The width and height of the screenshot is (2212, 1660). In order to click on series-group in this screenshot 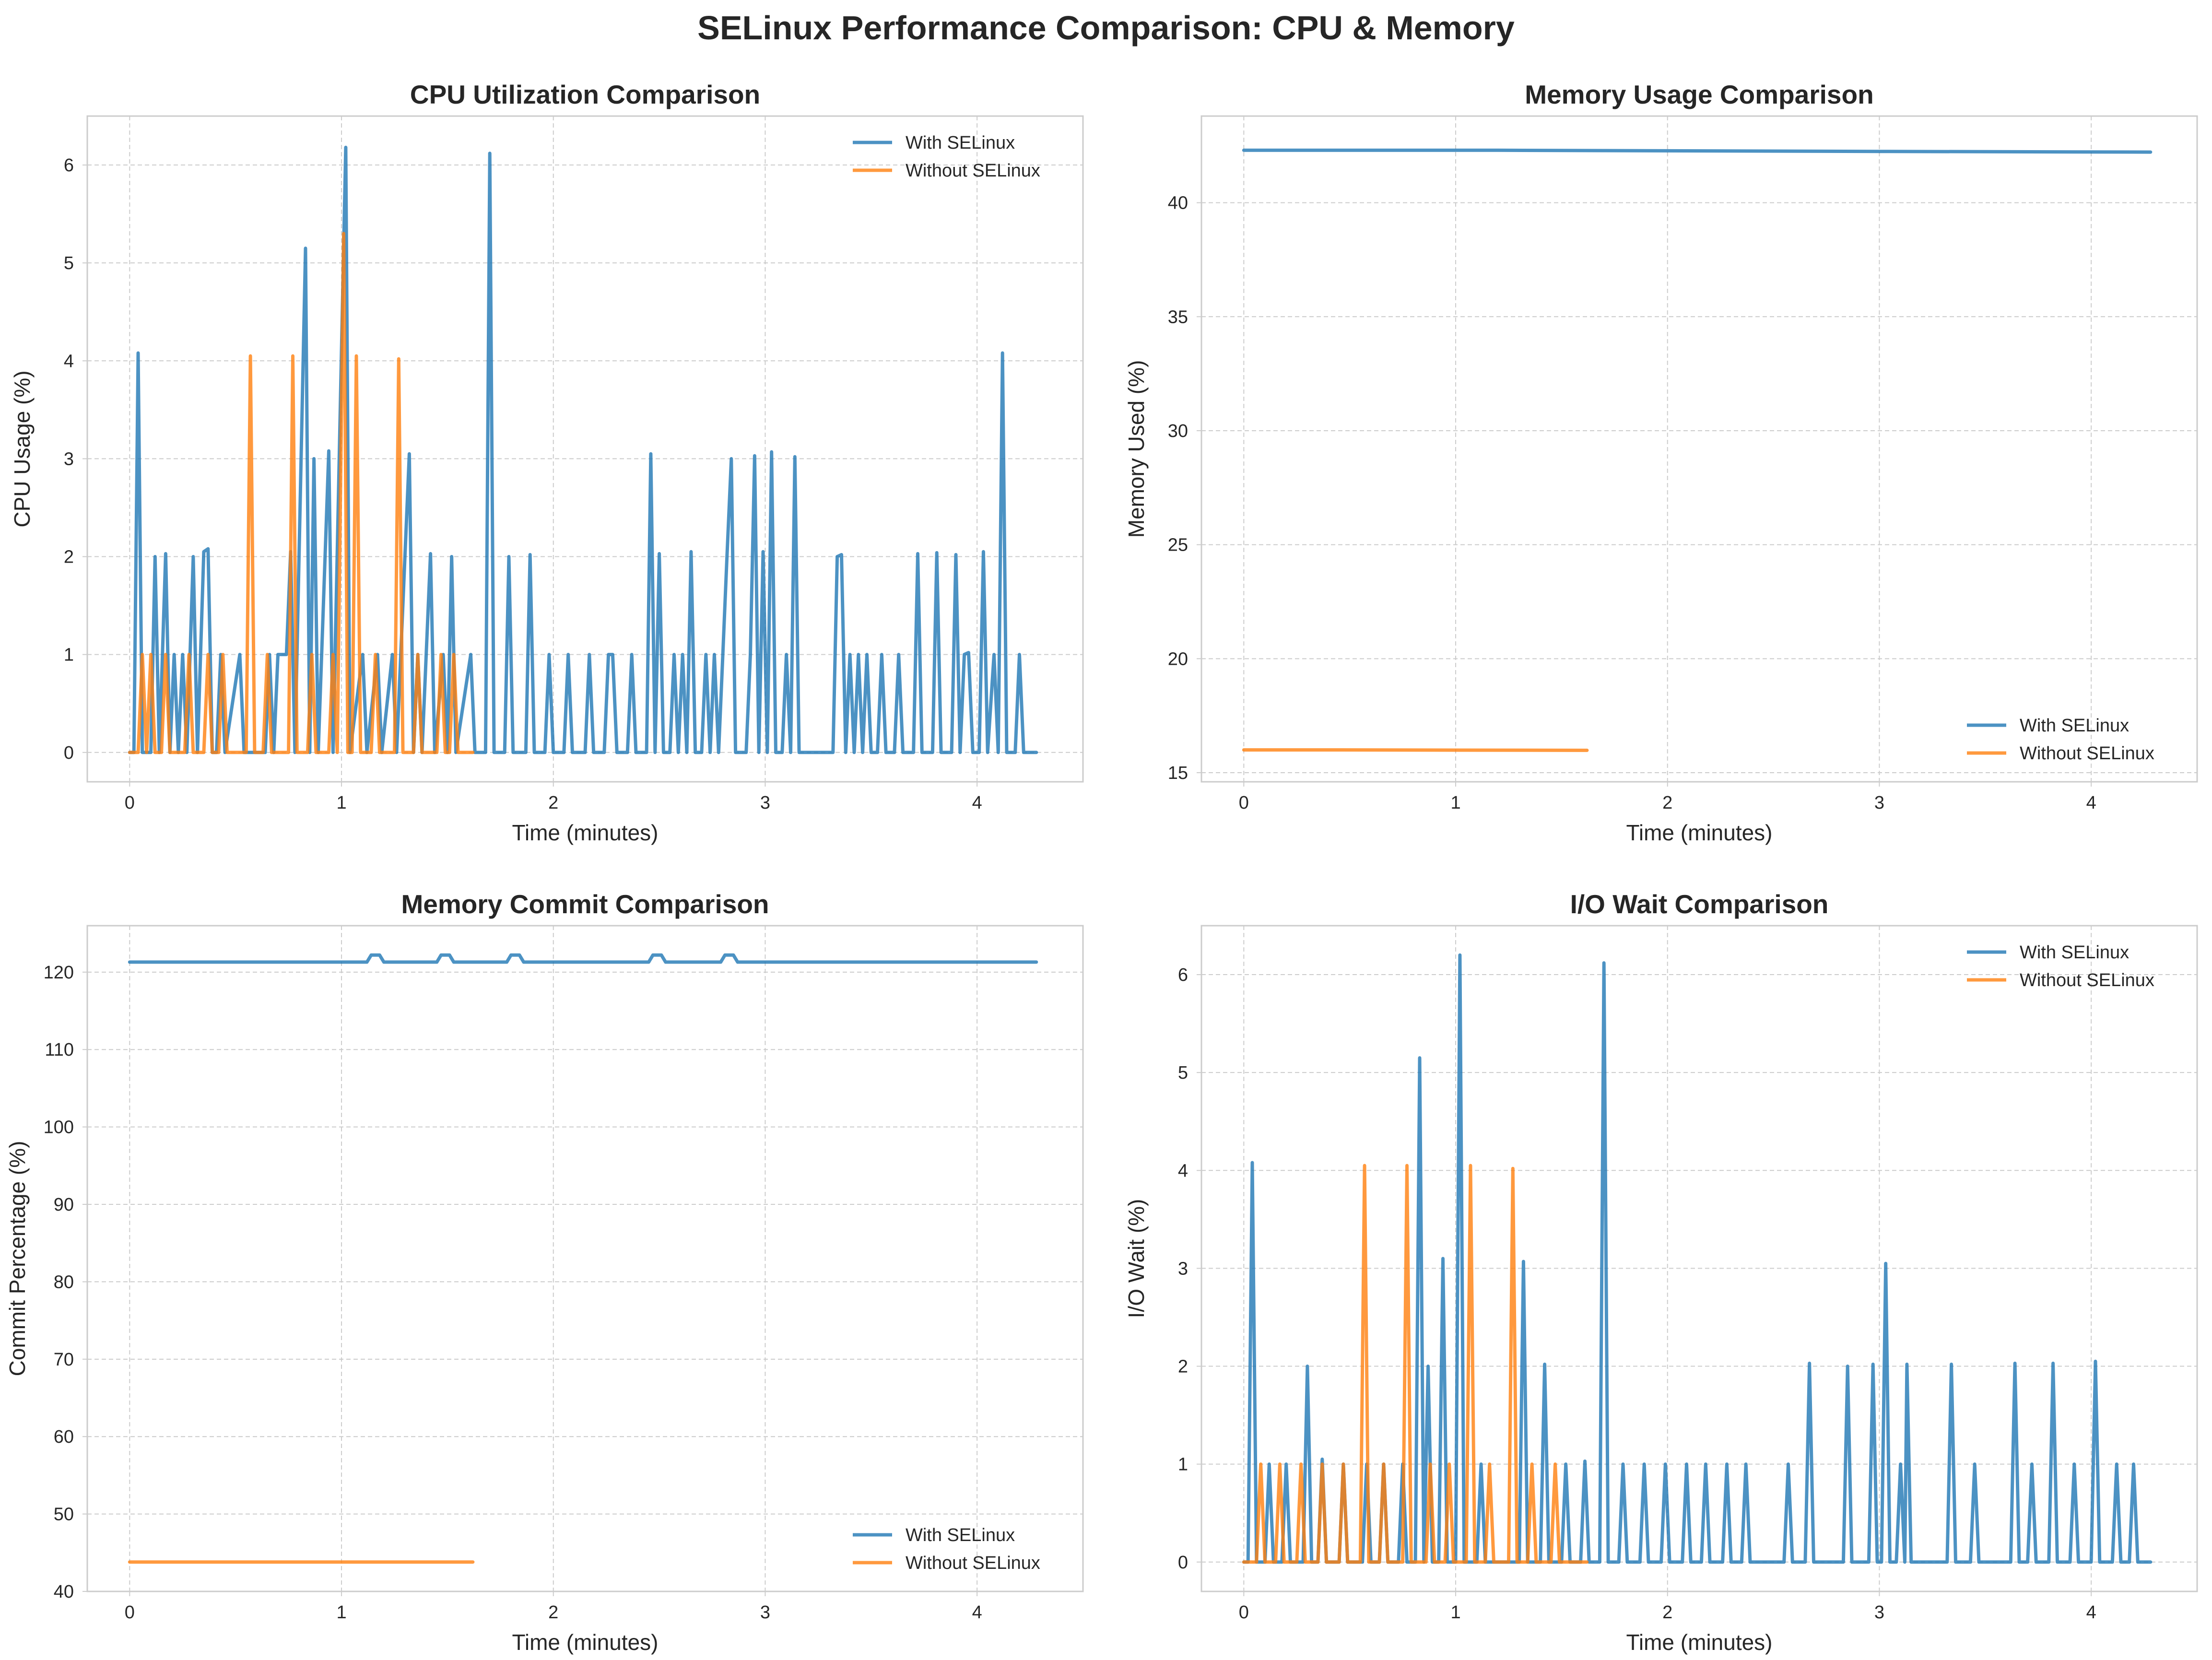, I will do `click(1697, 450)`.